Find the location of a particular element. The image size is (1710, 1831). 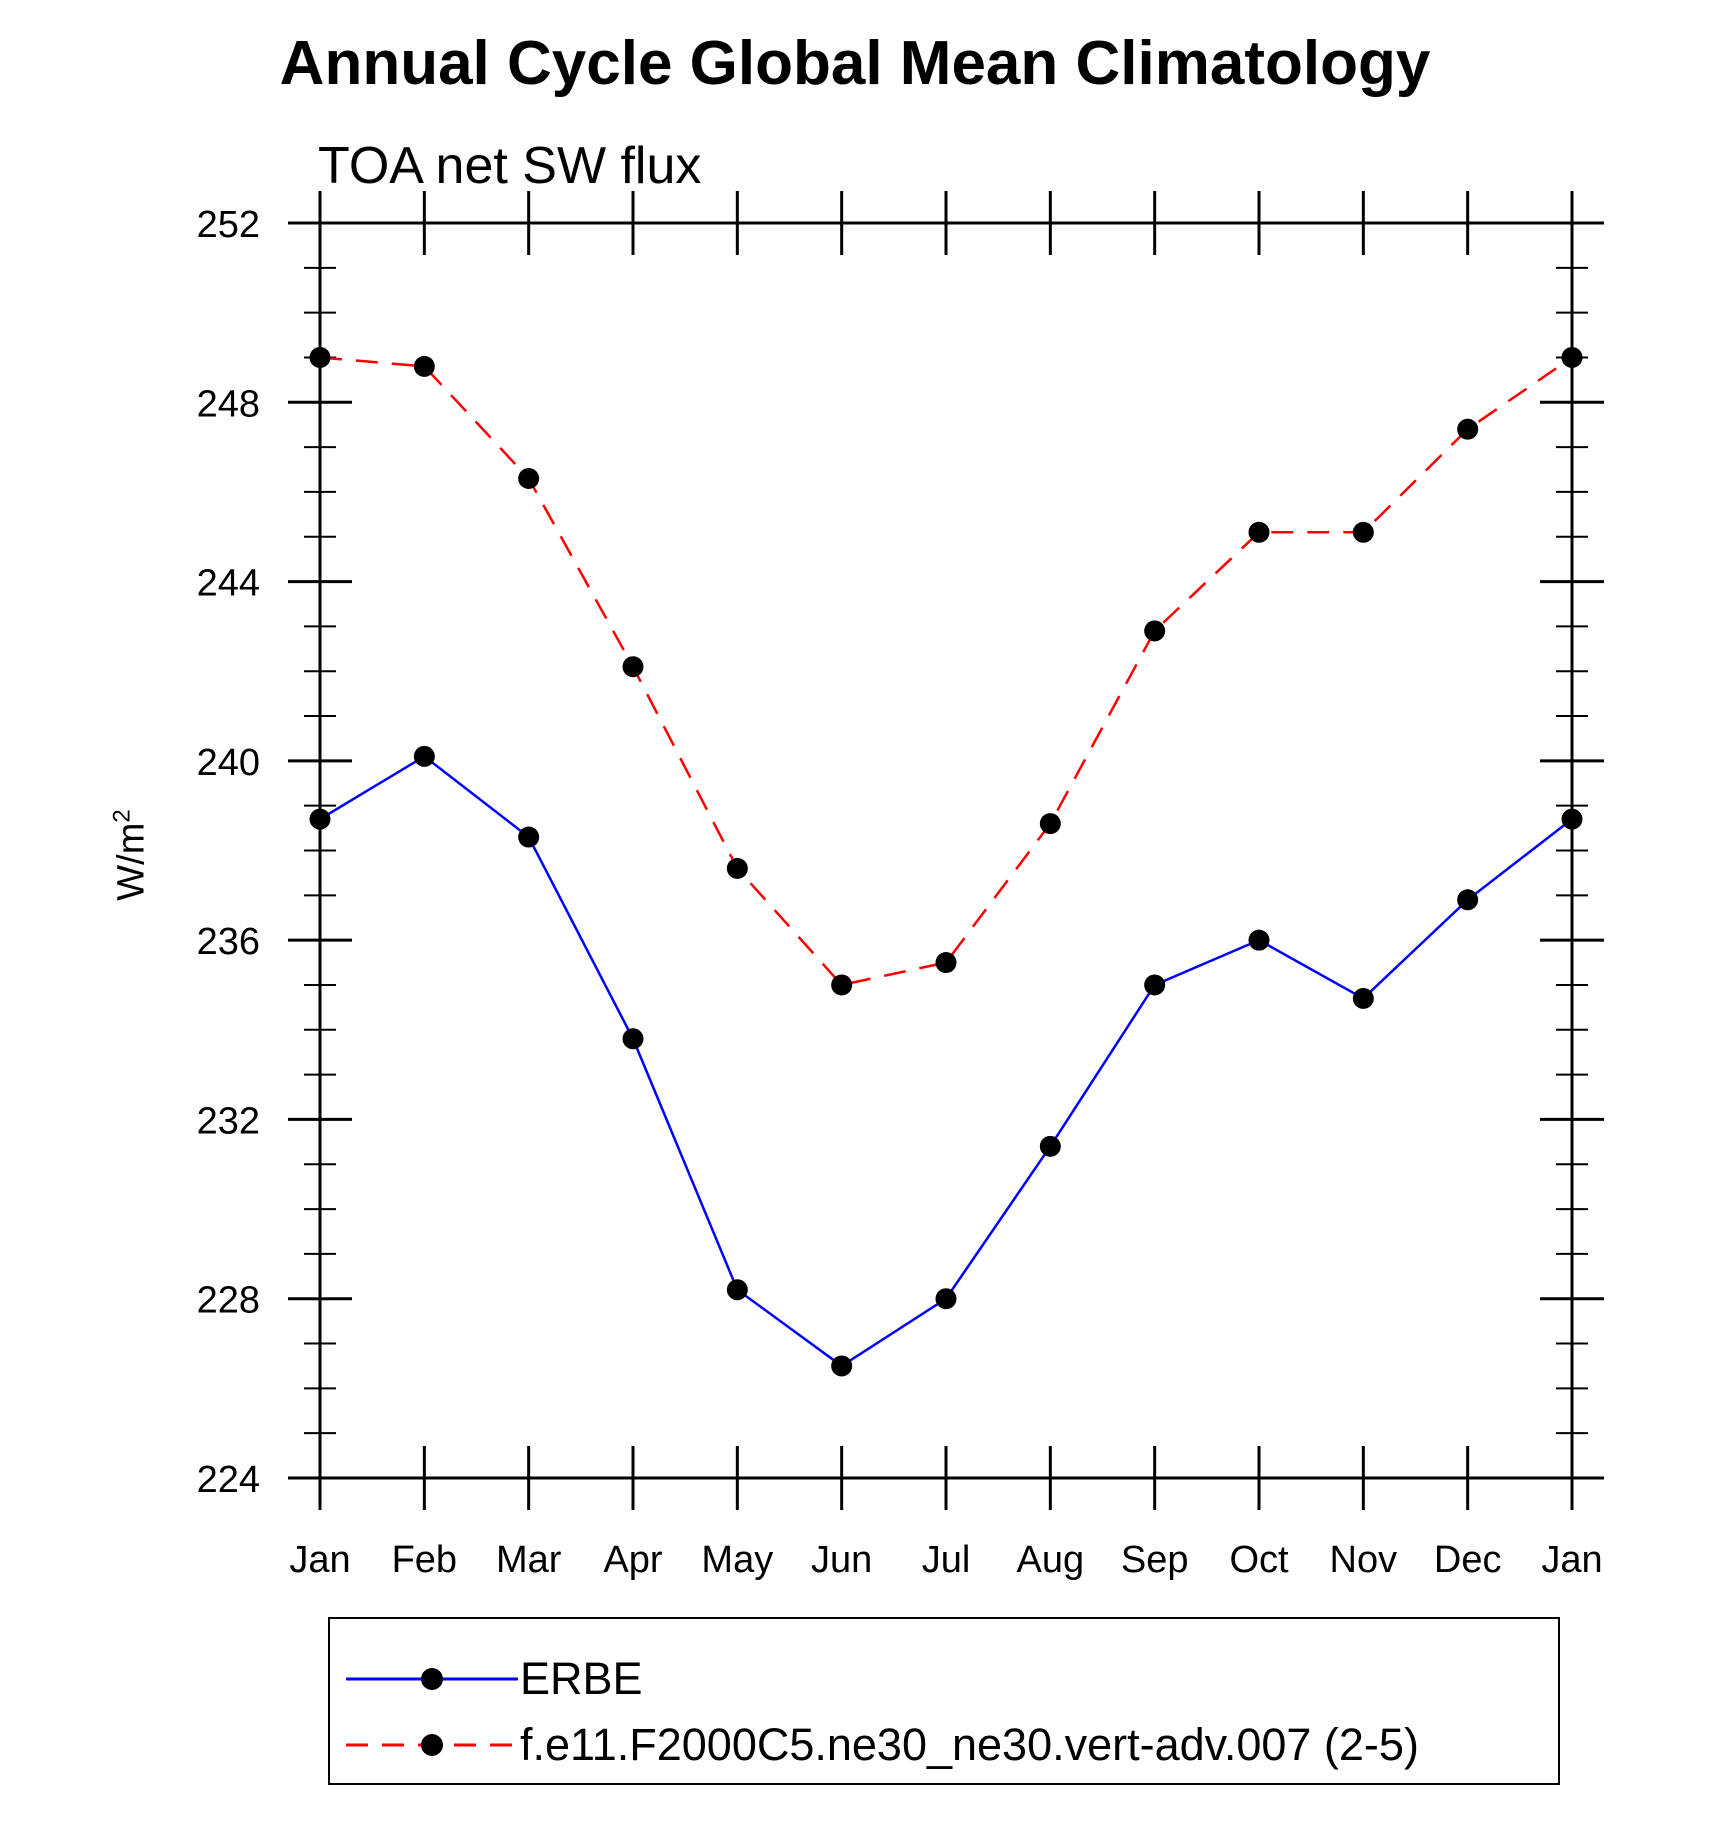

x-tick-label: Jun is located at coordinates (841, 1560).